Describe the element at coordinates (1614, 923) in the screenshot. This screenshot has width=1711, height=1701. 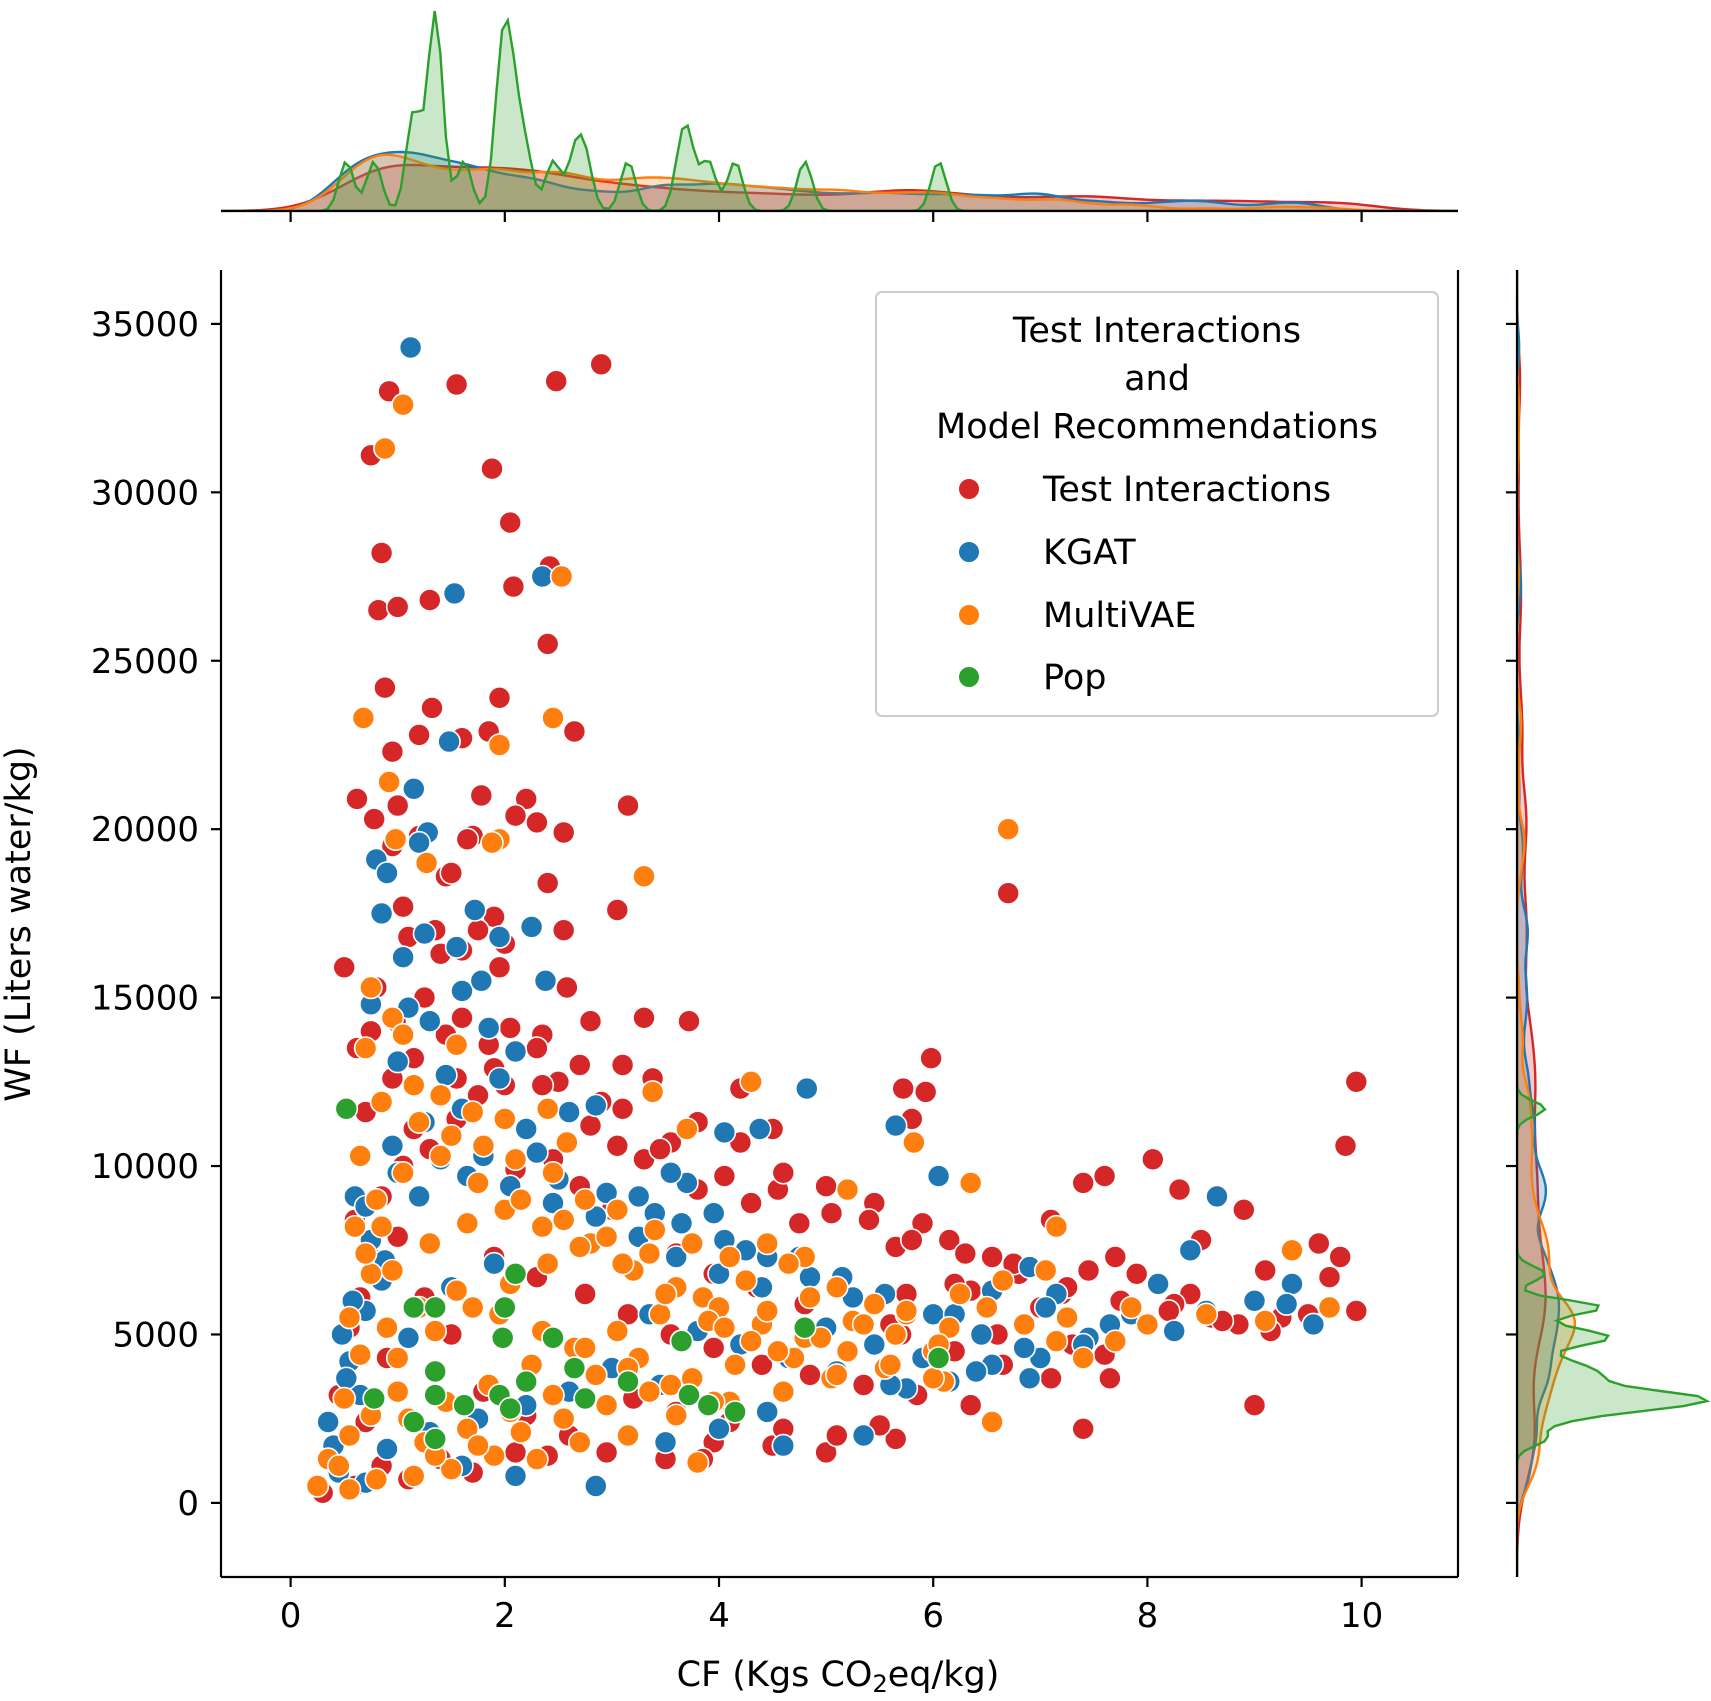
I see `right-marginal-kde-curves` at that location.